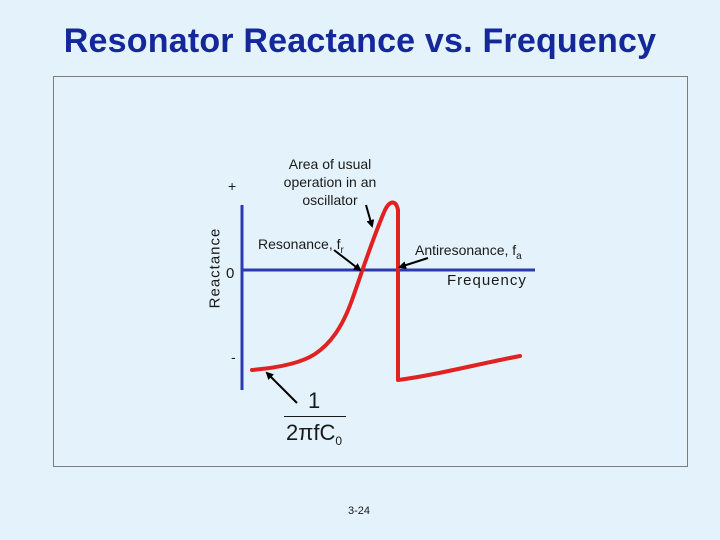 This screenshot has width=720, height=540. What do you see at coordinates (232, 186) in the screenshot?
I see `plus-label: +` at bounding box center [232, 186].